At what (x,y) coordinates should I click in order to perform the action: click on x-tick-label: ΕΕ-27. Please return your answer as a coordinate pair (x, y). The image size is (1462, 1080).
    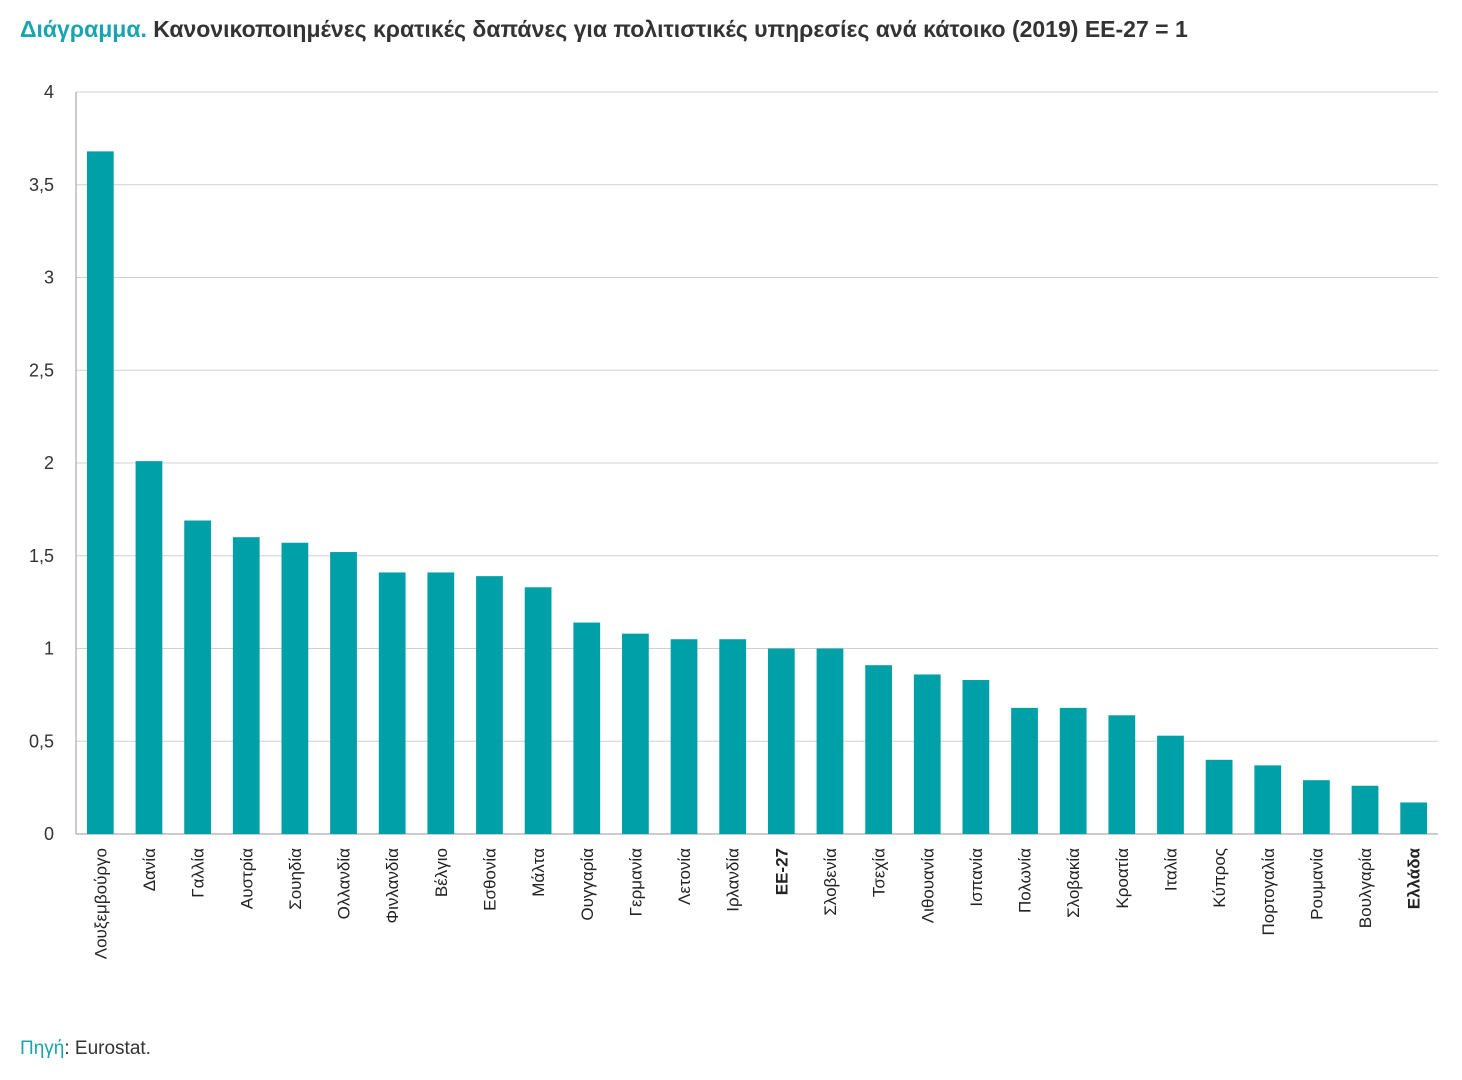
    Looking at the image, I should click on (781, 871).